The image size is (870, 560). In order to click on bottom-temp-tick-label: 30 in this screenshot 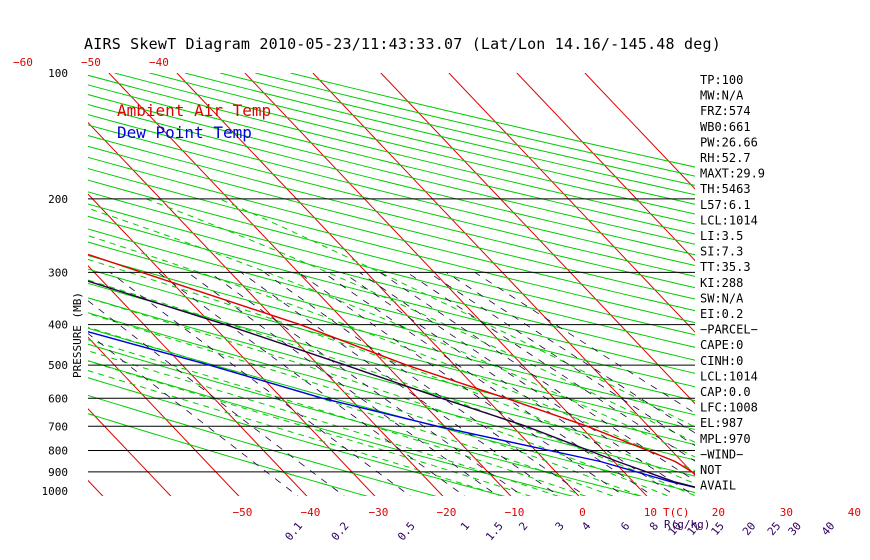, I will do `click(786, 512)`.